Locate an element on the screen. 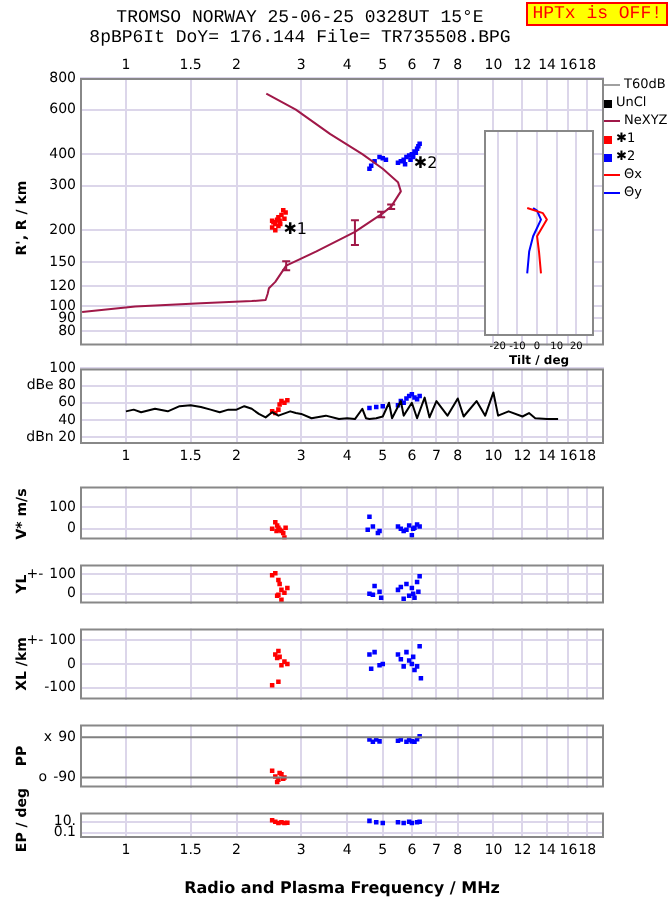 This screenshot has height=902, width=670. chart-title: TROMSO NORWAY 25-06-25 0328UT 15°E is located at coordinates (300, 18).